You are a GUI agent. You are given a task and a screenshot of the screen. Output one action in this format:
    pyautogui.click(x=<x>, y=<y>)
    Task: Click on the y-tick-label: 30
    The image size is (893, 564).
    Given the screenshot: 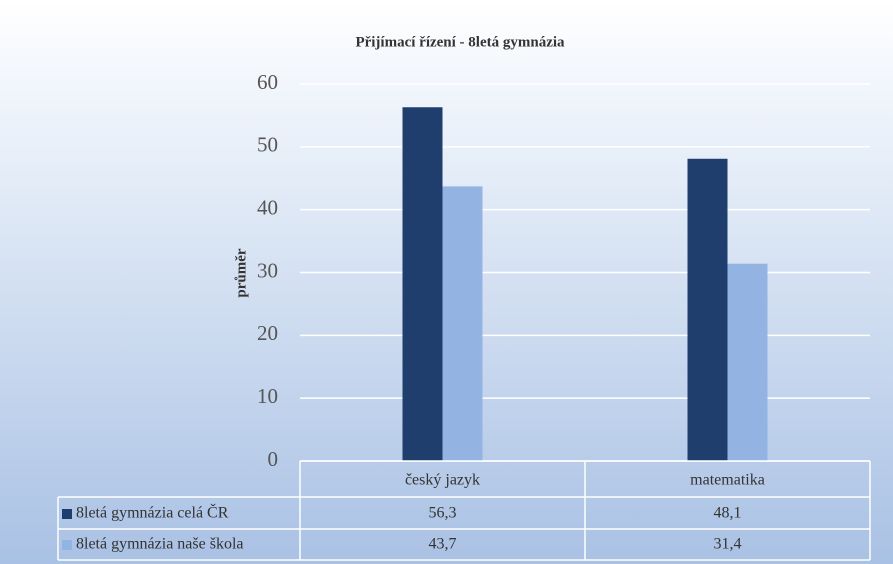 What is the action you would take?
    pyautogui.click(x=267, y=270)
    